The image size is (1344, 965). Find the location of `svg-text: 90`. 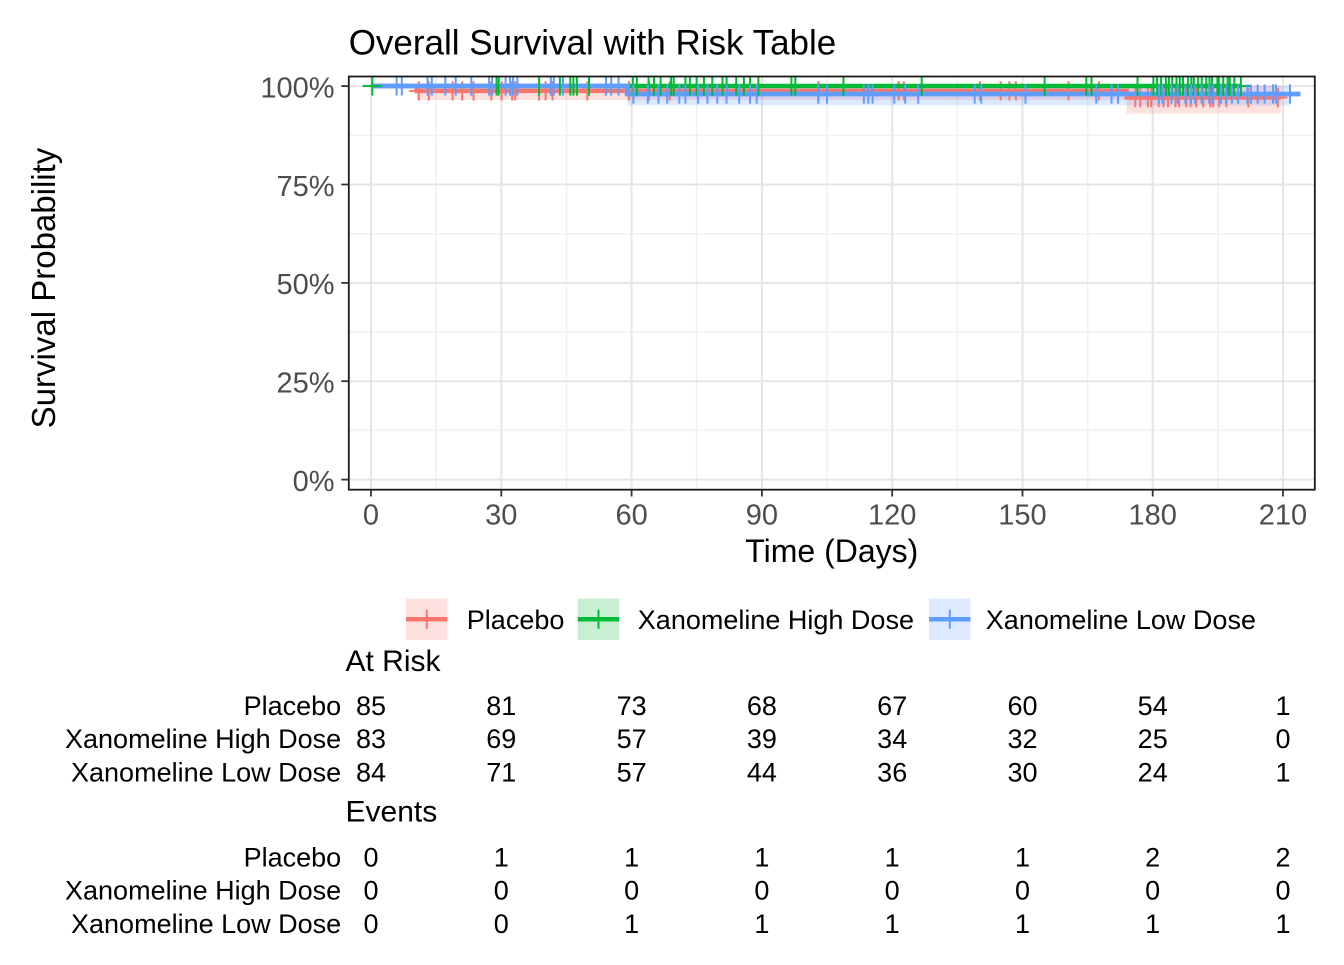

svg-text: 90 is located at coordinates (762, 516).